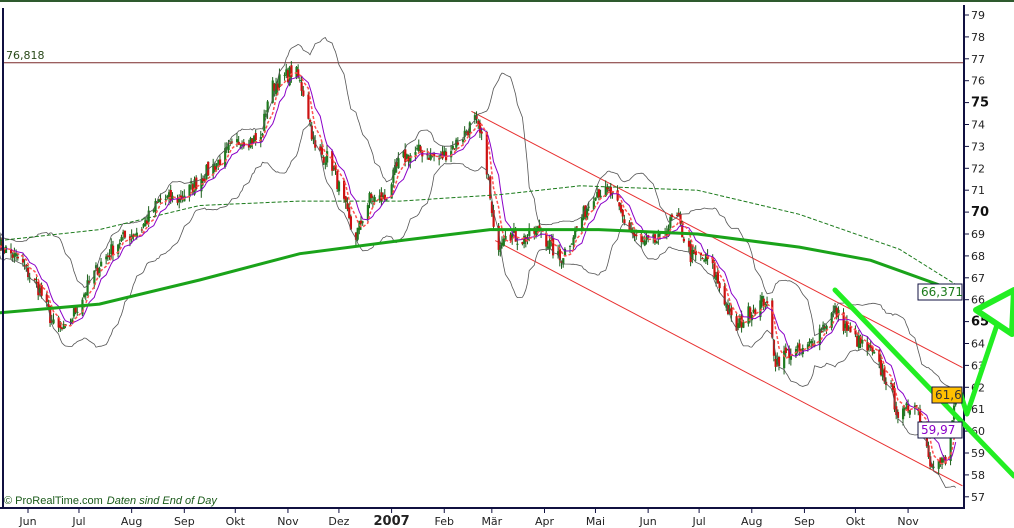 The height and width of the screenshot is (528, 1014). I want to click on y-tick-label: 70, so click(980, 212).